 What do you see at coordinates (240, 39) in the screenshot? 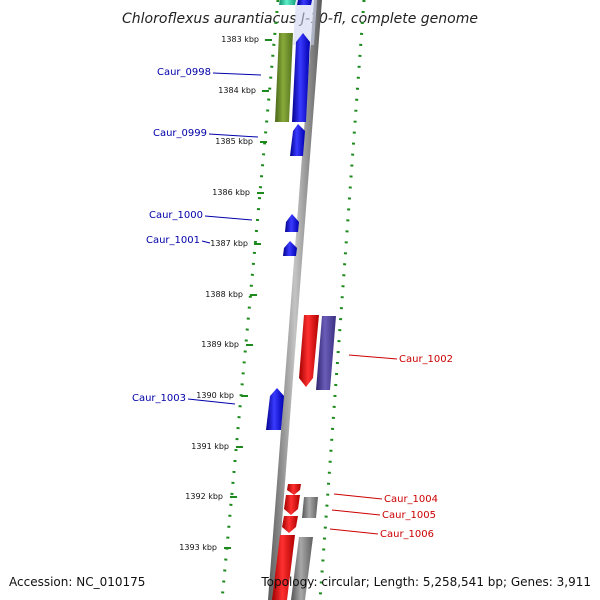
I see `tick-label: 1383 kbp` at bounding box center [240, 39].